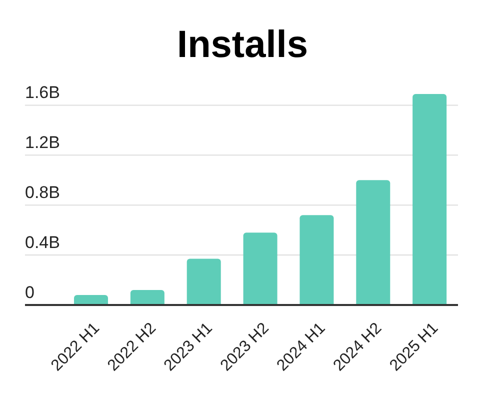  I want to click on chart-title: Installs, so click(242, 45).